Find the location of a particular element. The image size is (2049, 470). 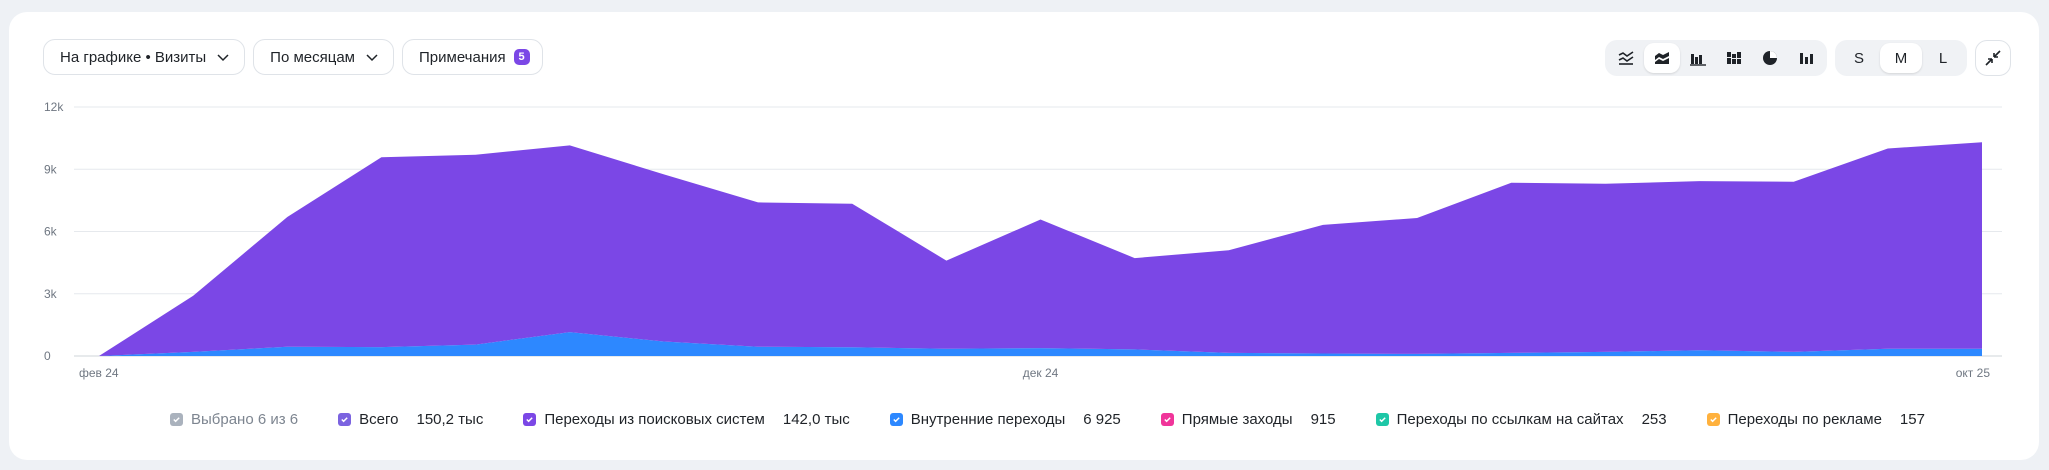

chart-type-stacked-bar is located at coordinates (1734, 58).